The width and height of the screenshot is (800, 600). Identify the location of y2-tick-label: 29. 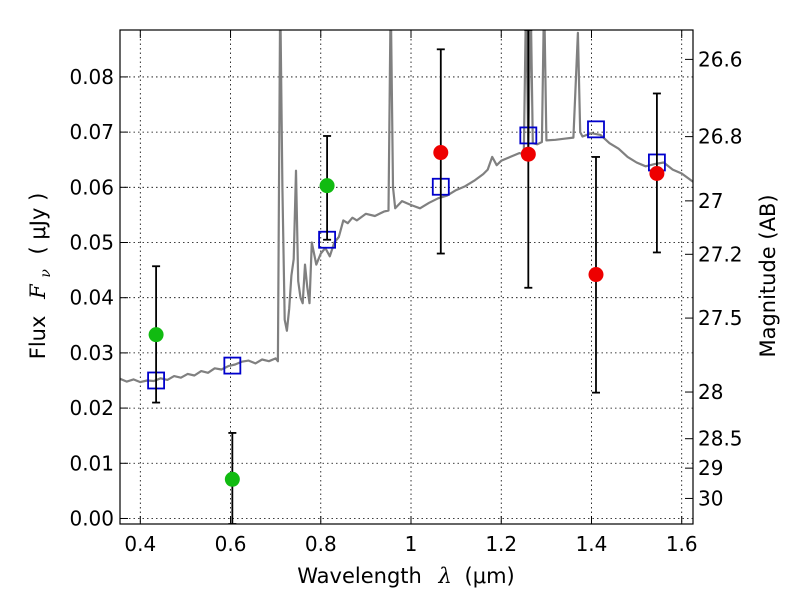
(710, 468).